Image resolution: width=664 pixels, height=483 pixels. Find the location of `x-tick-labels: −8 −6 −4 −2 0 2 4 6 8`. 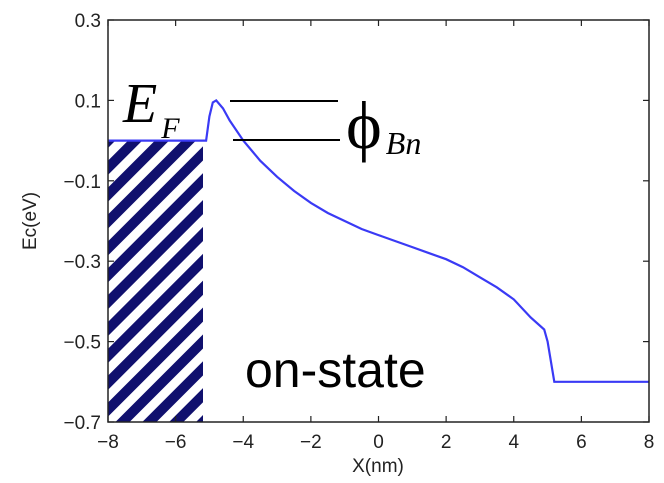

x-tick-labels: −8 −6 −4 −2 0 2 4 6 8 is located at coordinates (375, 442).